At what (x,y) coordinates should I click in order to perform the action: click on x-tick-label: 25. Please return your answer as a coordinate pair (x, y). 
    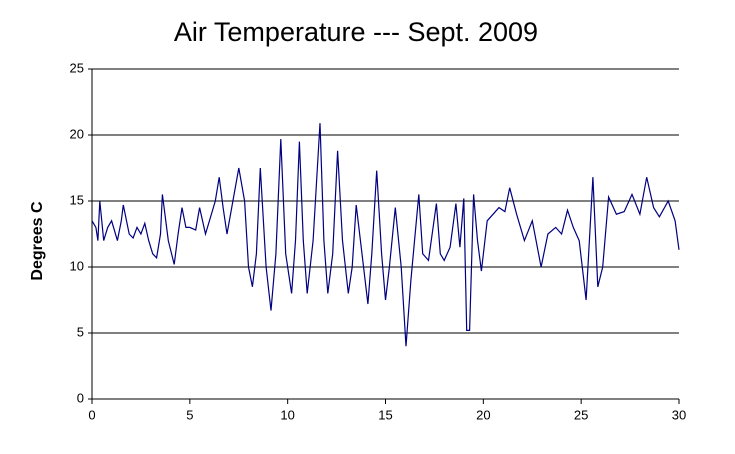
    Looking at the image, I should click on (581, 414).